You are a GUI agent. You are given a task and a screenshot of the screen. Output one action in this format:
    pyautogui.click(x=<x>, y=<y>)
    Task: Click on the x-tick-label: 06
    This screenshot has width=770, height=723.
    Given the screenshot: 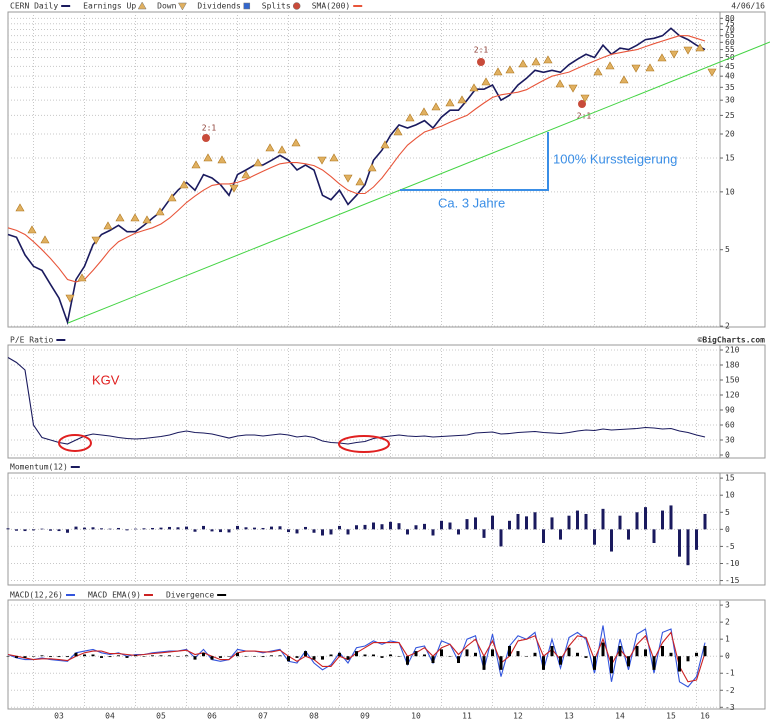 What is the action you would take?
    pyautogui.click(x=212, y=716)
    